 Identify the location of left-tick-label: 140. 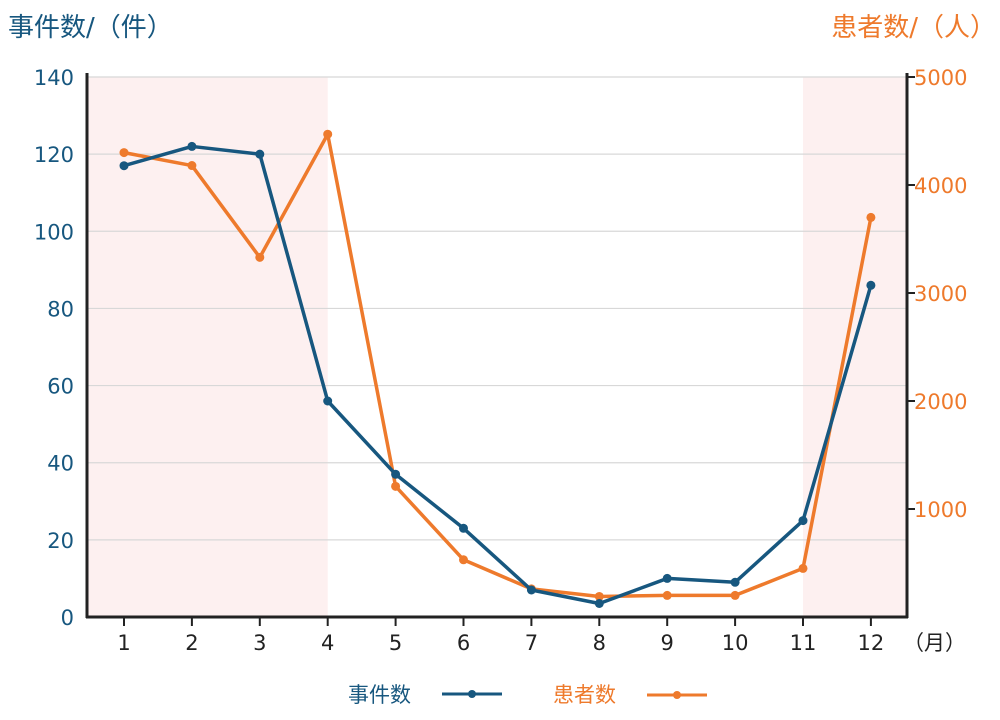
(54, 78).